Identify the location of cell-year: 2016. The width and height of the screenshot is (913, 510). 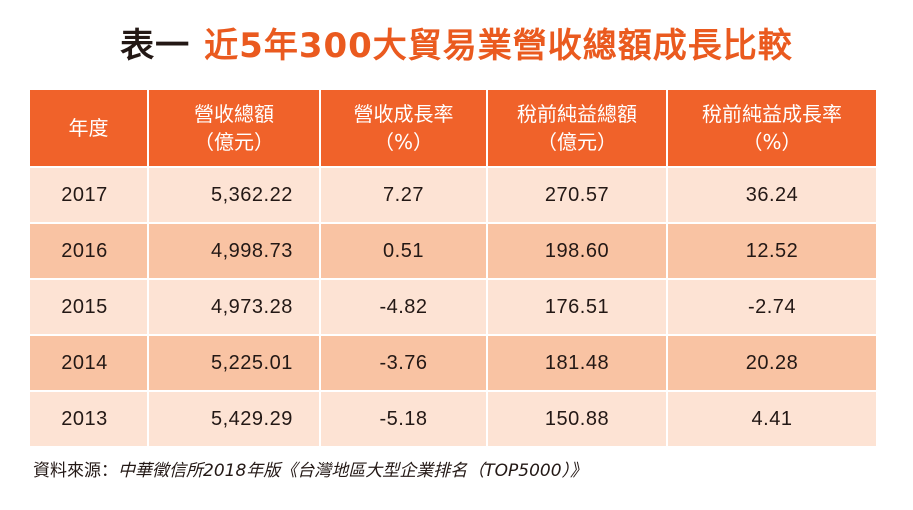
(89, 250).